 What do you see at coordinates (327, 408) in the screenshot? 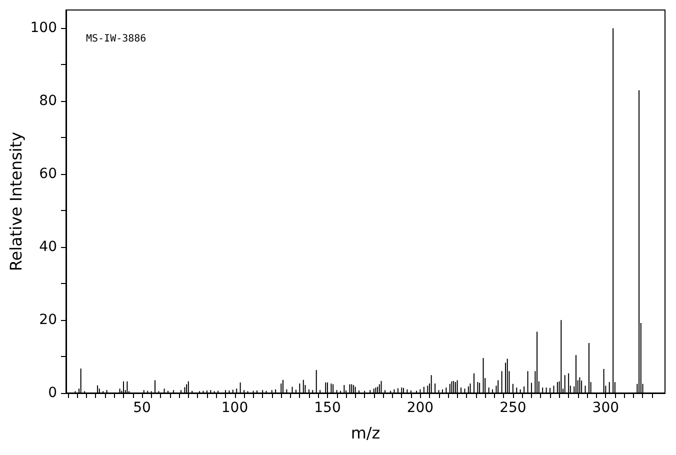
I see `x-tick-label: 150` at bounding box center [327, 408].